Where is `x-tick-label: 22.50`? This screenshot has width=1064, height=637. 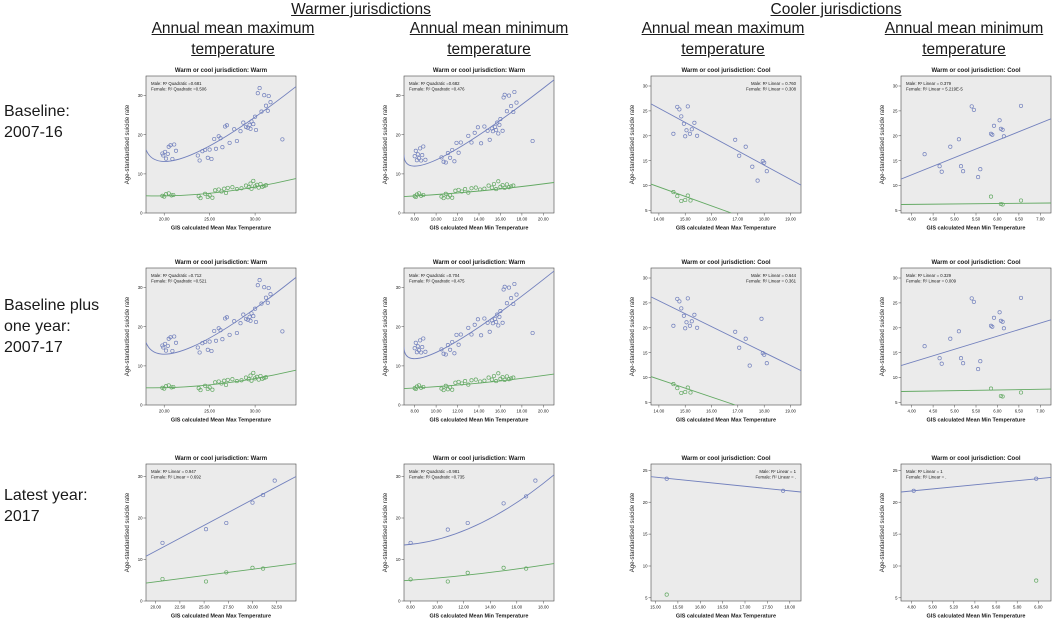
x-tick-label: 22.50 is located at coordinates (180, 607).